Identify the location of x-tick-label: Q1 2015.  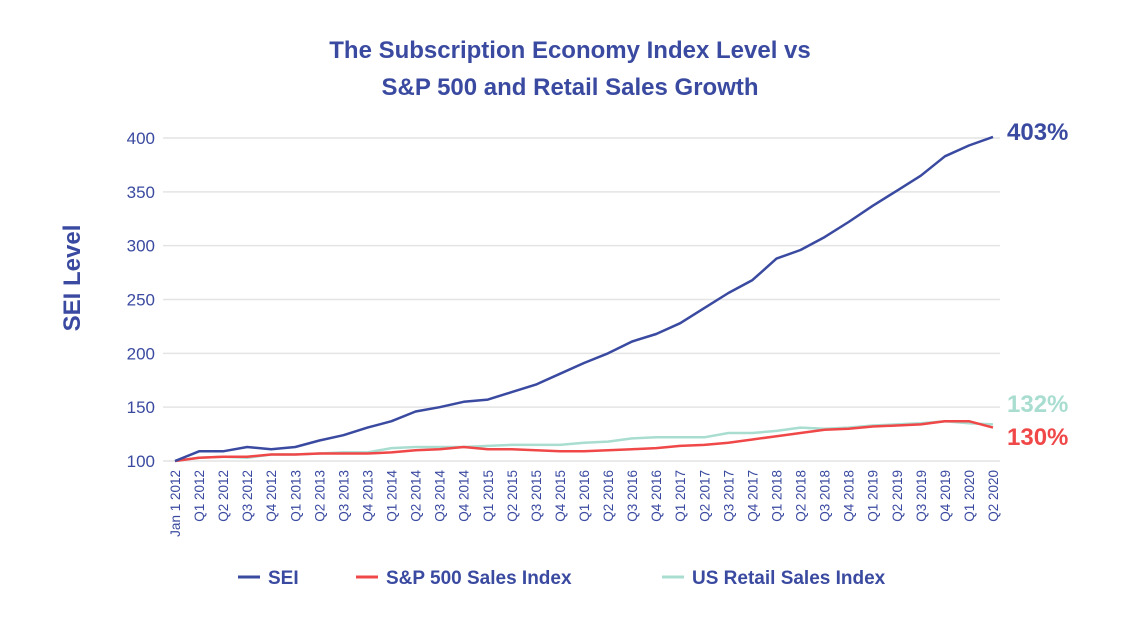
(488, 496).